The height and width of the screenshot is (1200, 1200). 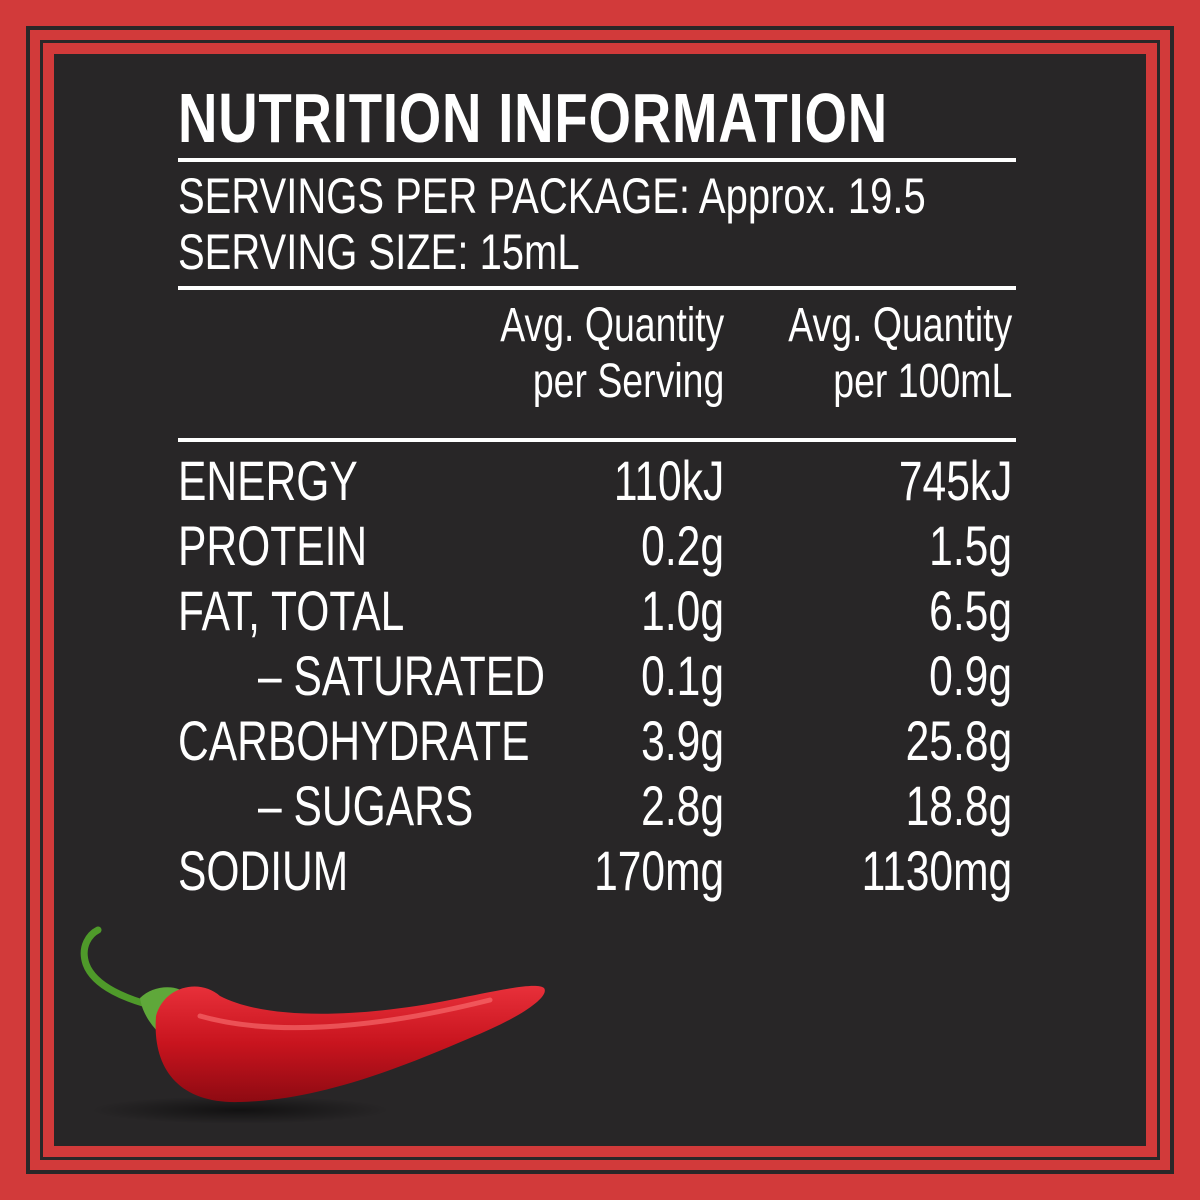 I want to click on value-per-serving: 170mg, so click(x=658, y=870).